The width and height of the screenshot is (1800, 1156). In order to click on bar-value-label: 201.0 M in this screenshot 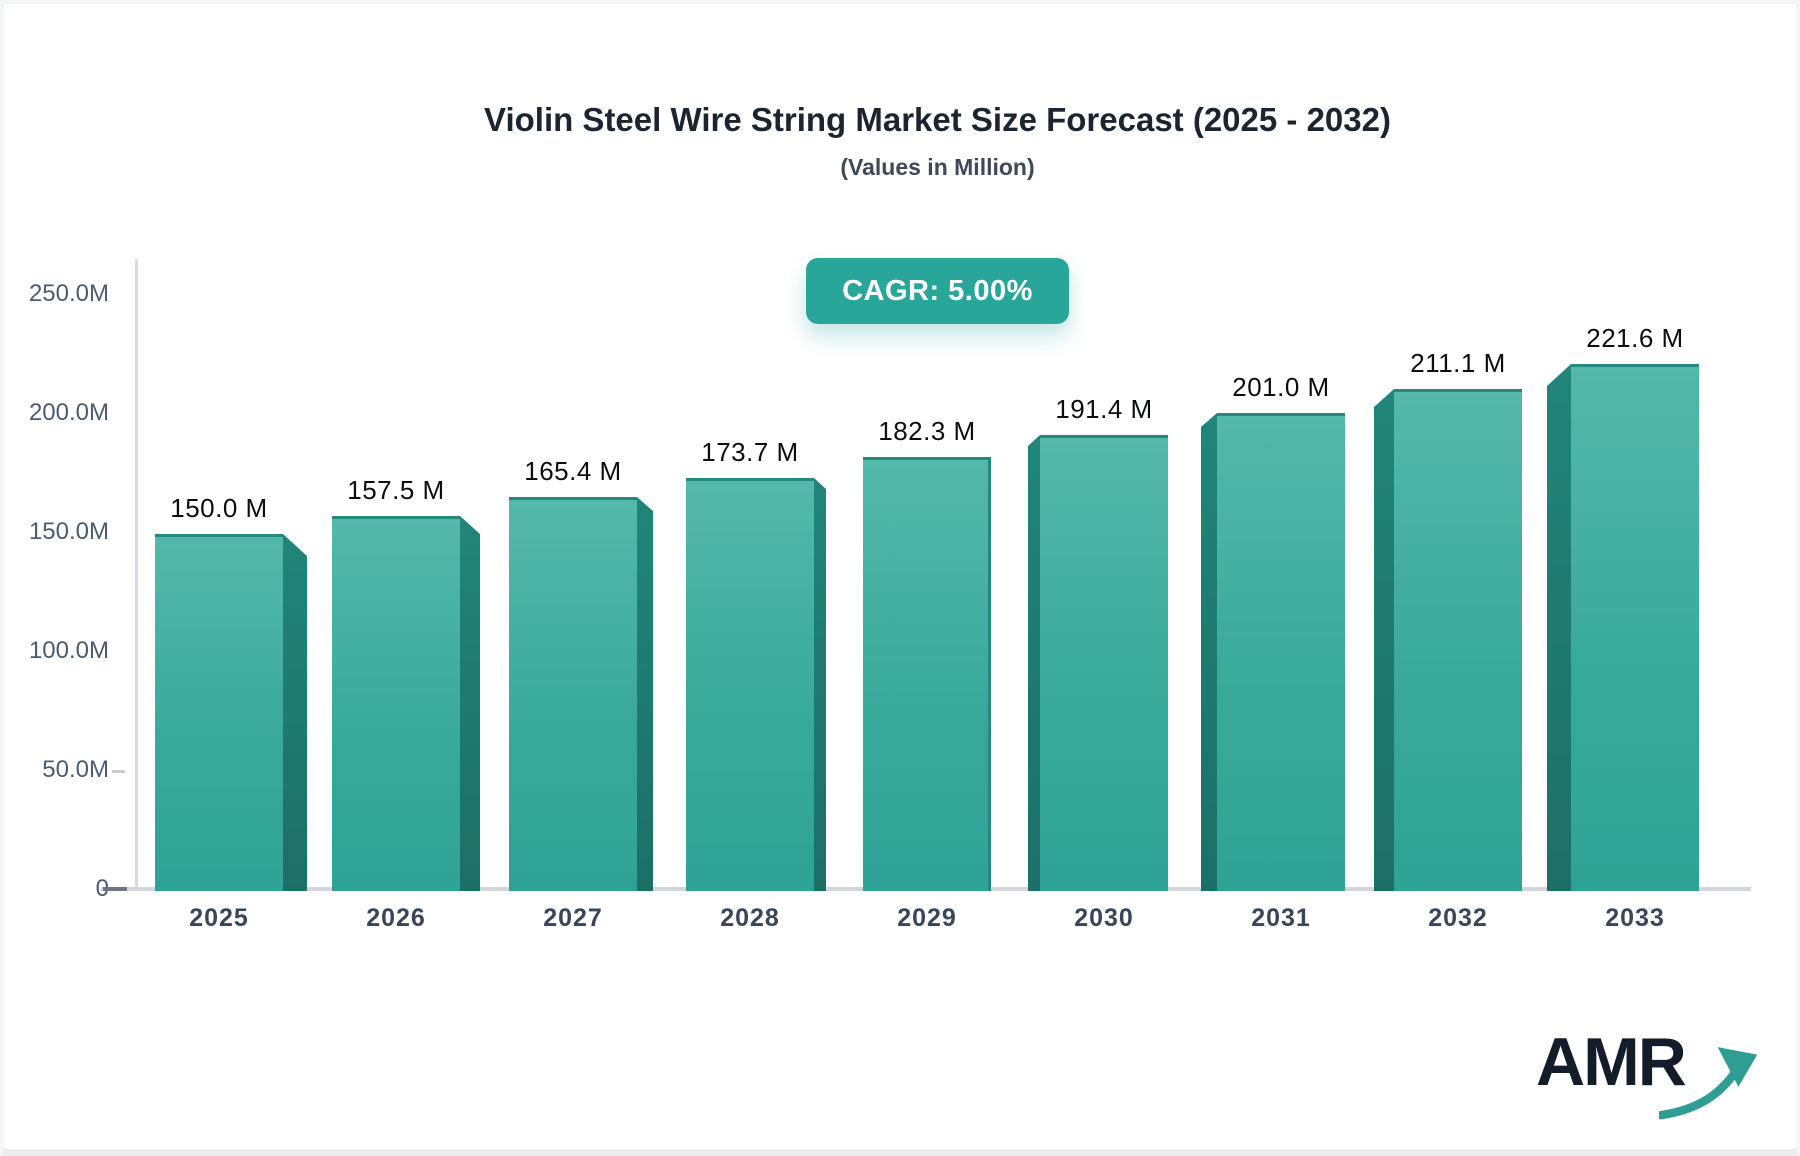, I will do `click(1281, 387)`.